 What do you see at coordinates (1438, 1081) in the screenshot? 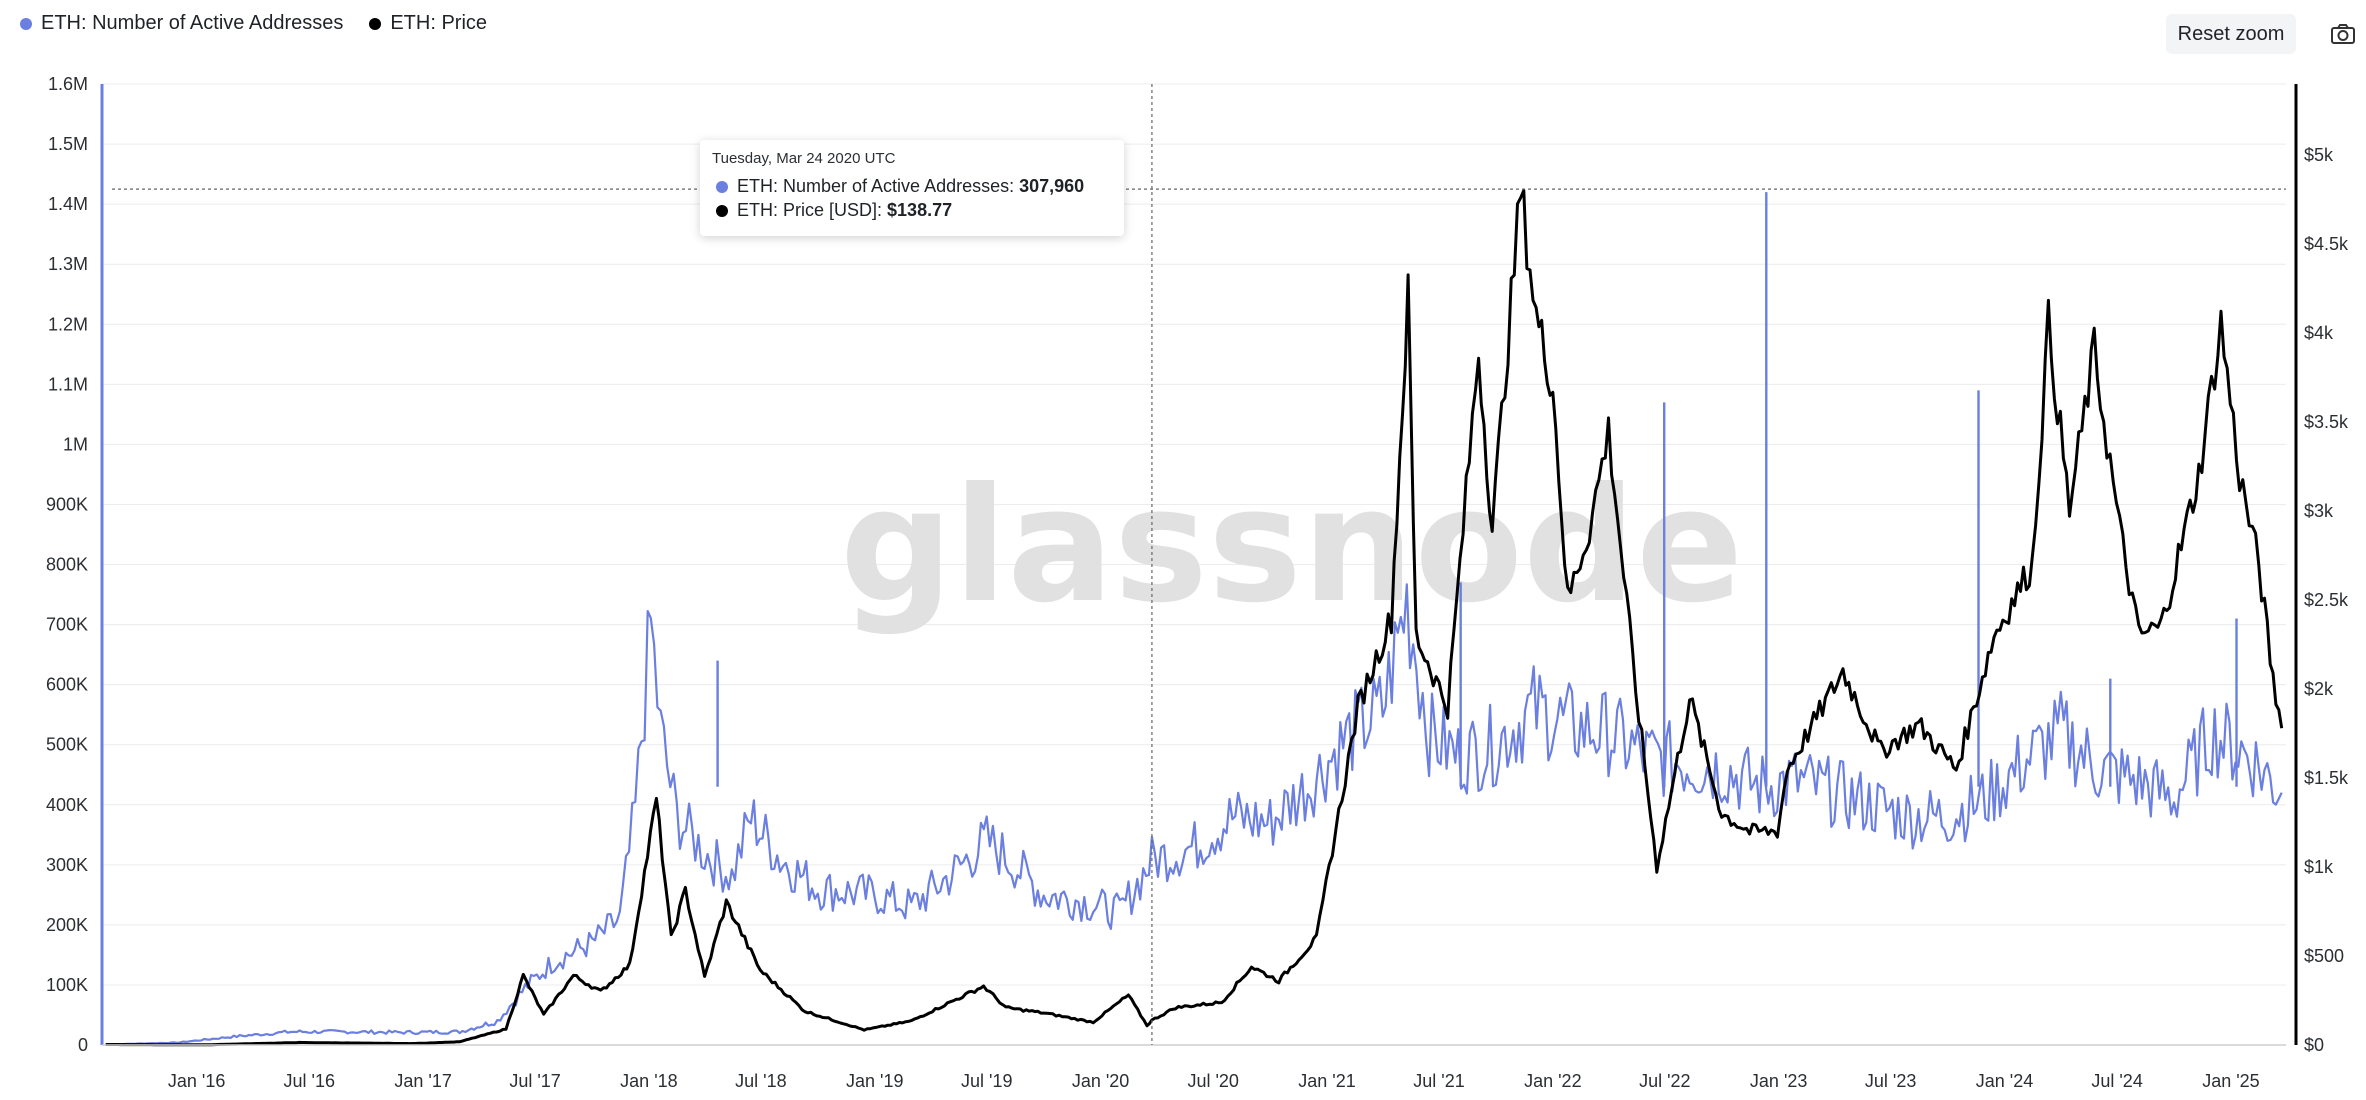
I see `x-tick-label: Jul '21` at bounding box center [1438, 1081].